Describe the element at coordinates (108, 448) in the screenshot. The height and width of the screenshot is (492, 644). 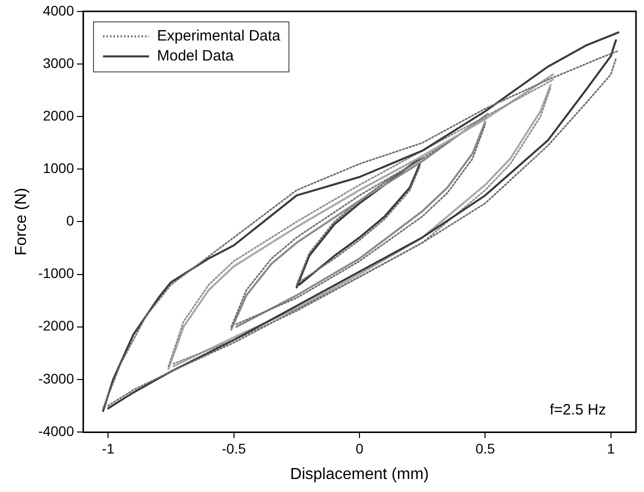
I see `x-tick-label: -1` at that location.